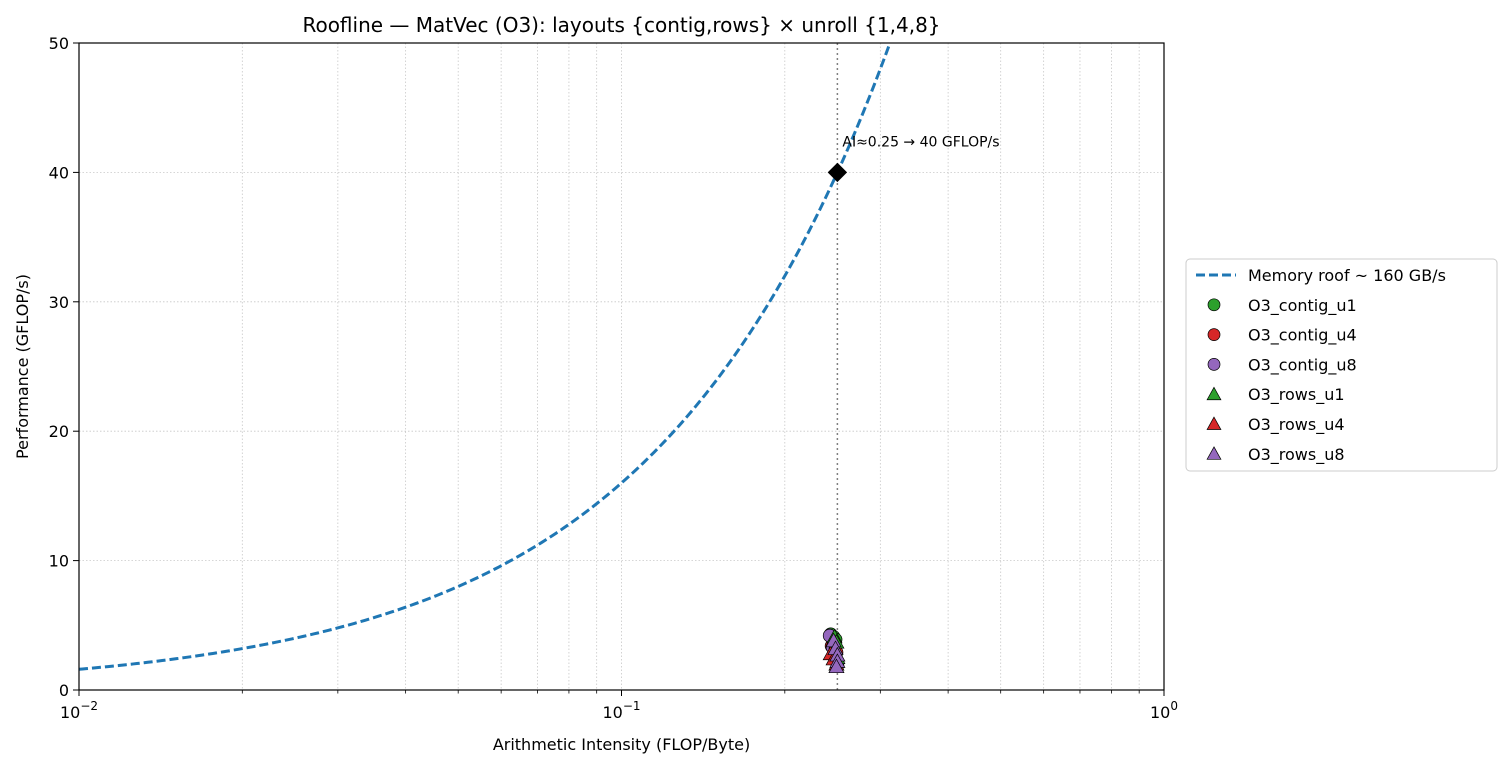 The width and height of the screenshot is (1511, 766). Describe the element at coordinates (59, 172) in the screenshot. I see `y-tick-label: 40` at that location.